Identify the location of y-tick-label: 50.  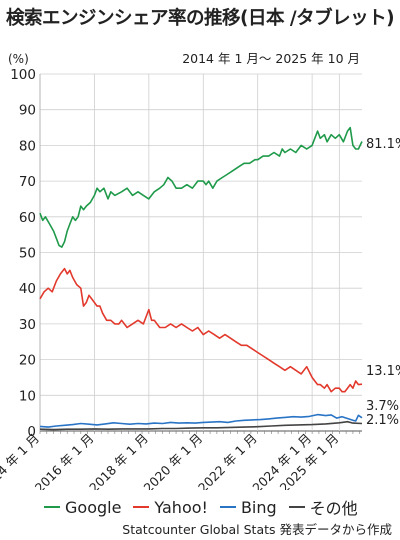
(27, 254).